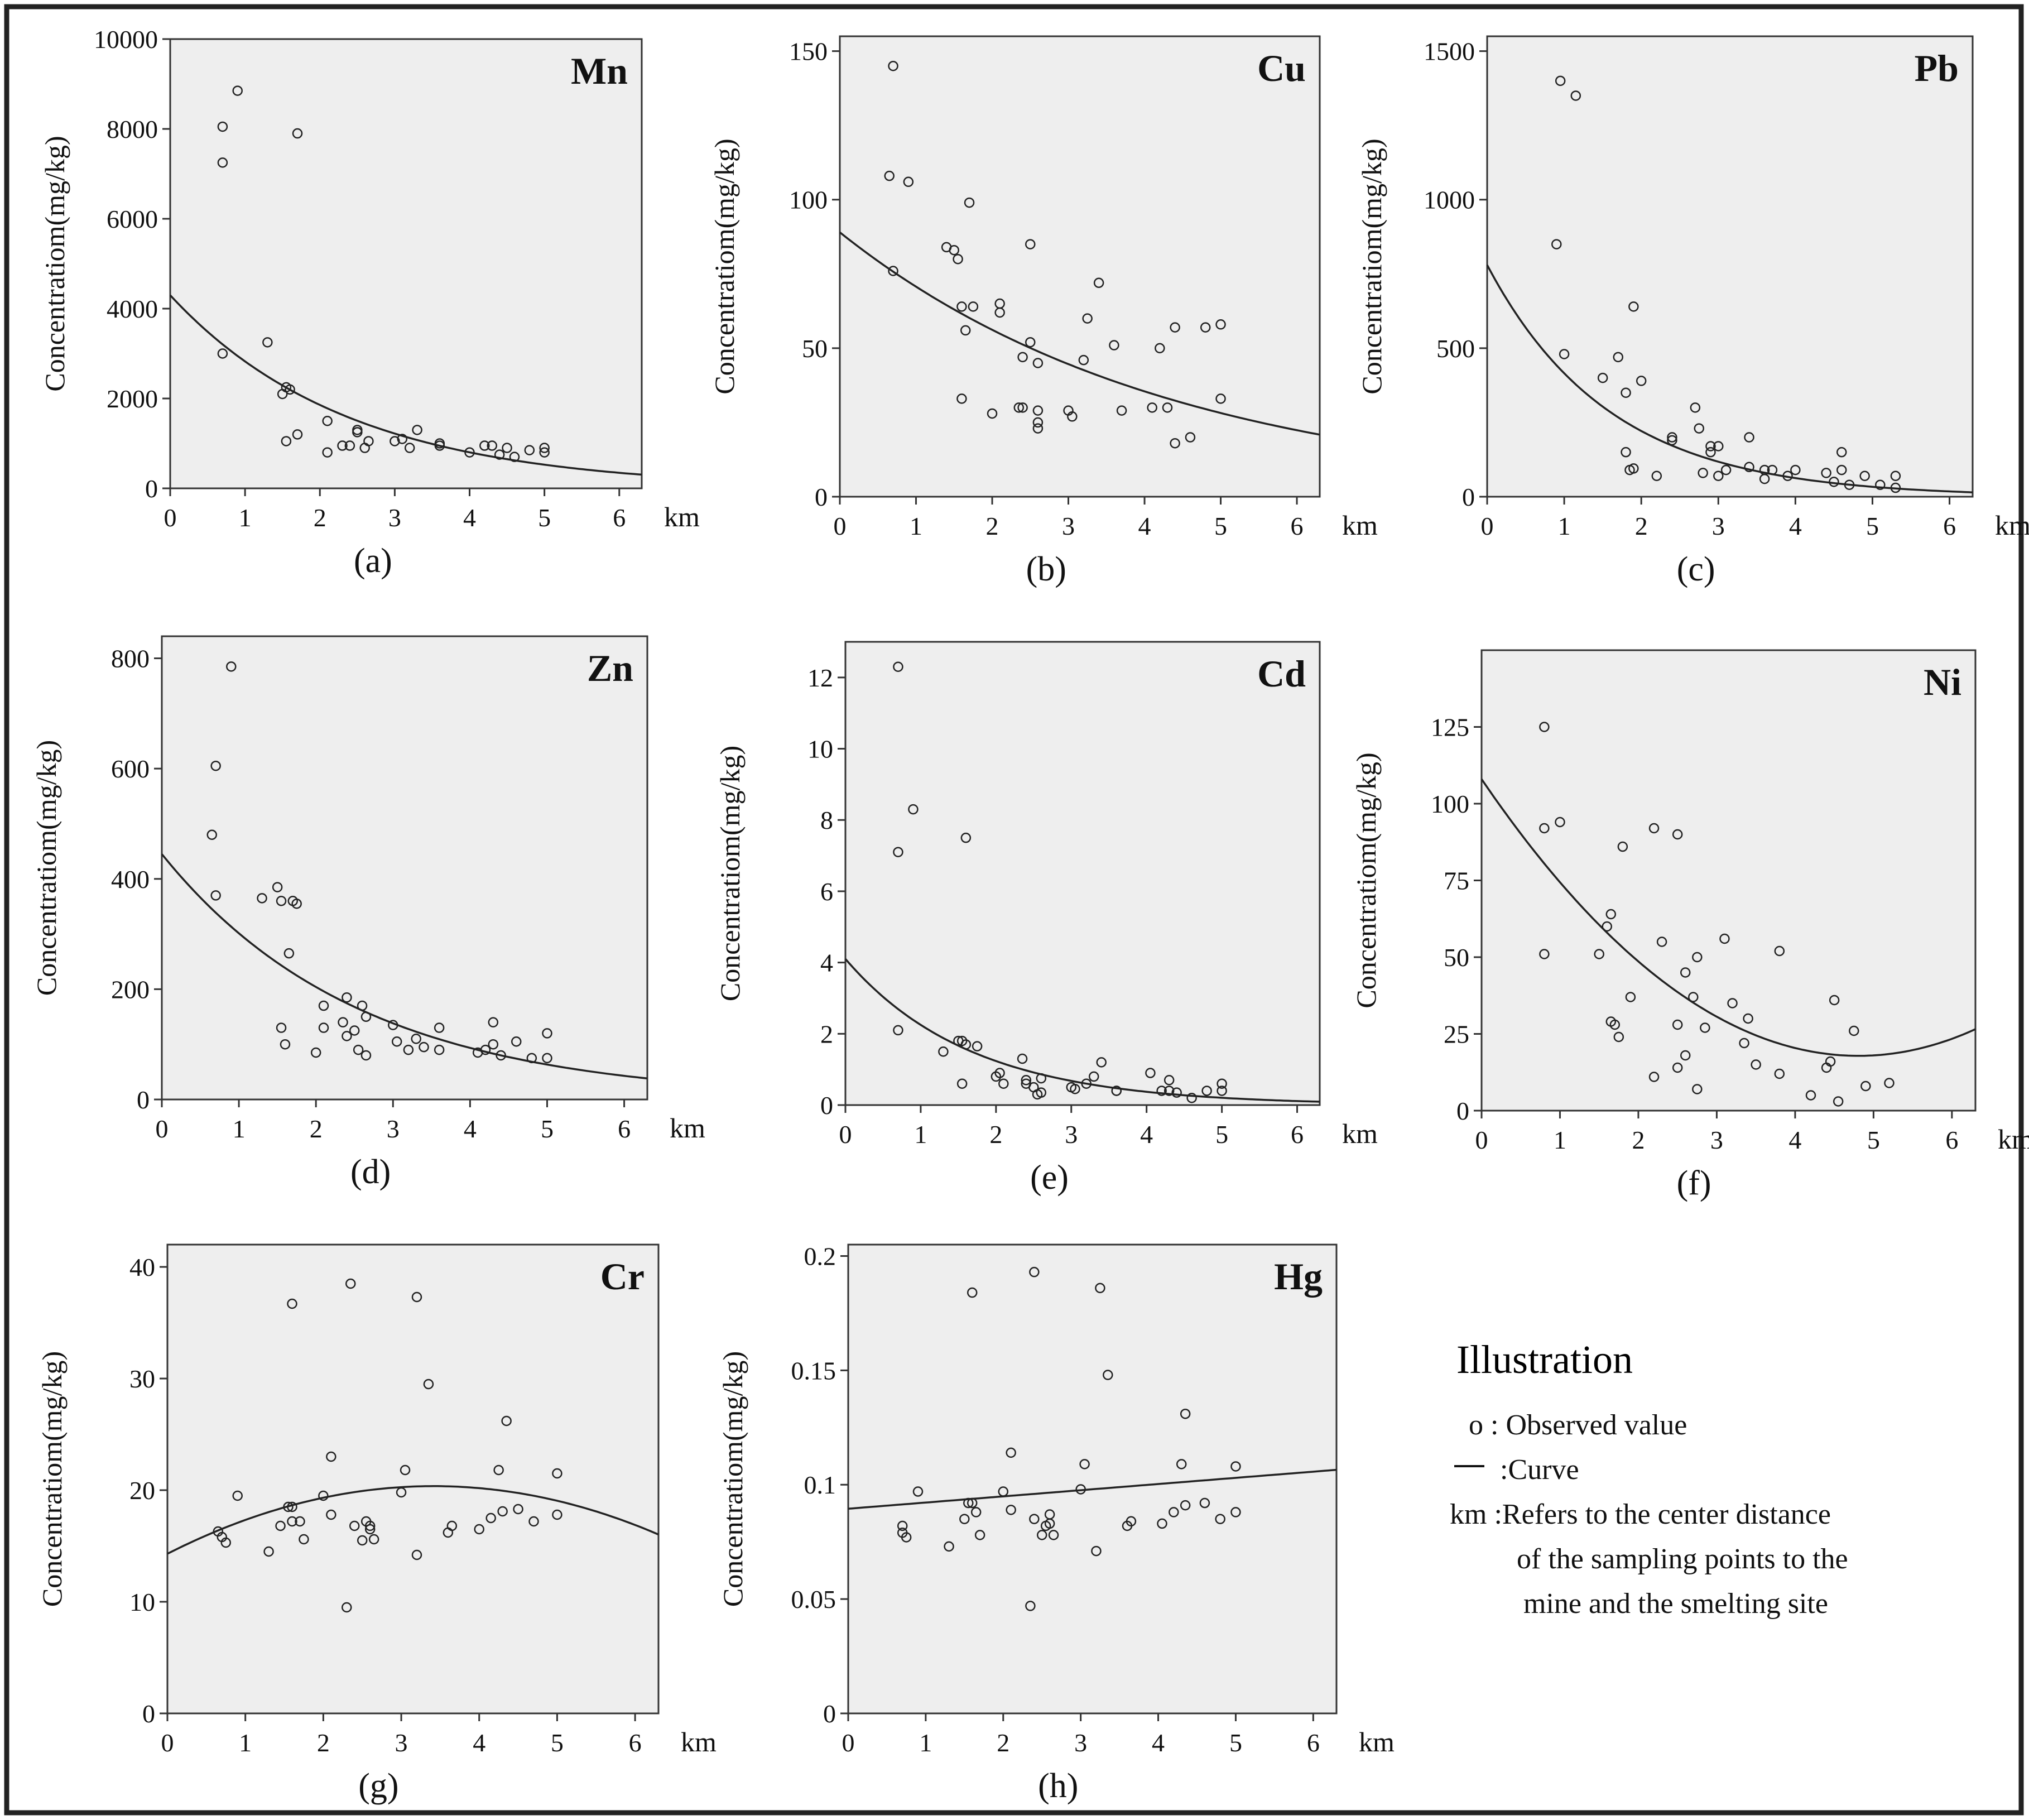  I want to click on x-tick-label: 3, so click(1072, 1134).